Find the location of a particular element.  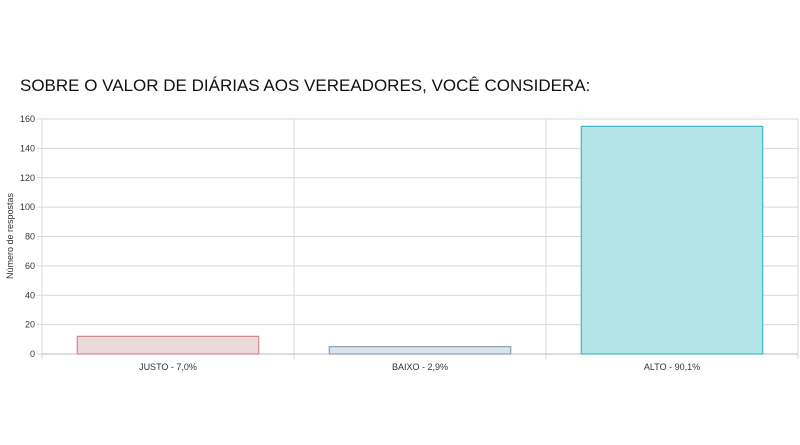

x-tick-label: JUSTO - 7,0% is located at coordinates (168, 367).